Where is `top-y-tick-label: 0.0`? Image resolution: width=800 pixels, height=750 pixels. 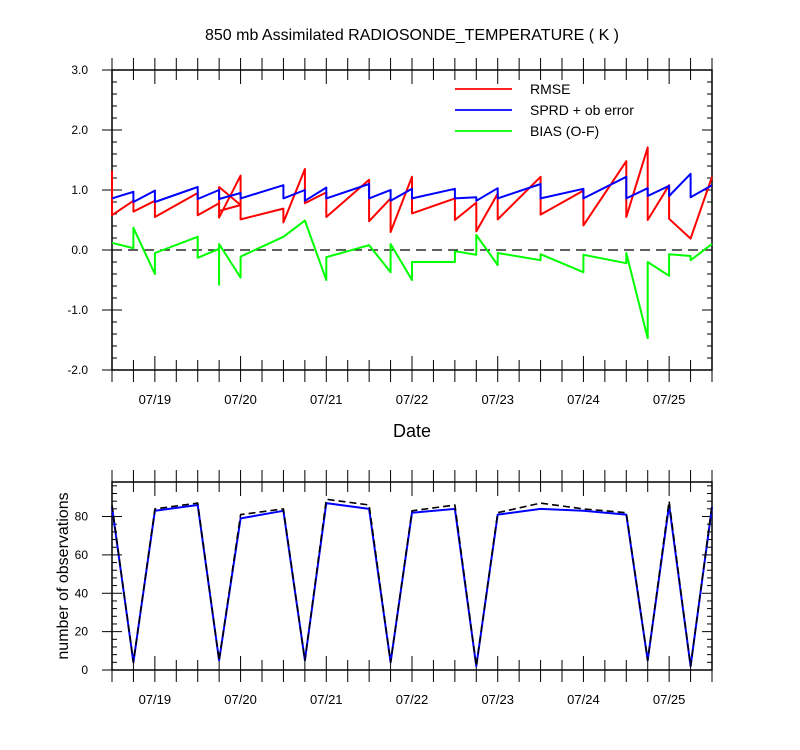 top-y-tick-label: 0.0 is located at coordinates (79, 250).